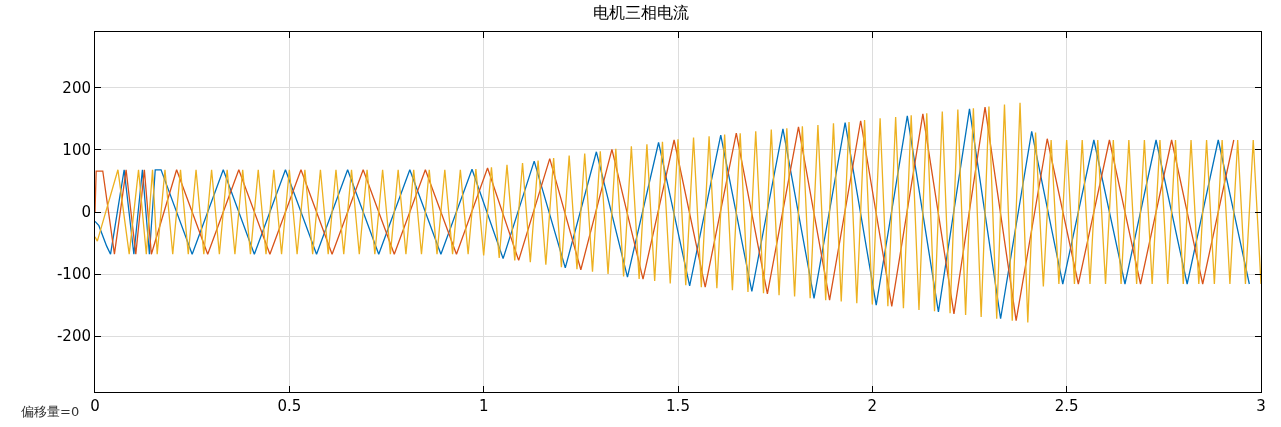 Image resolution: width=1281 pixels, height=427 pixels. I want to click on x-tick-label: 2, so click(872, 406).